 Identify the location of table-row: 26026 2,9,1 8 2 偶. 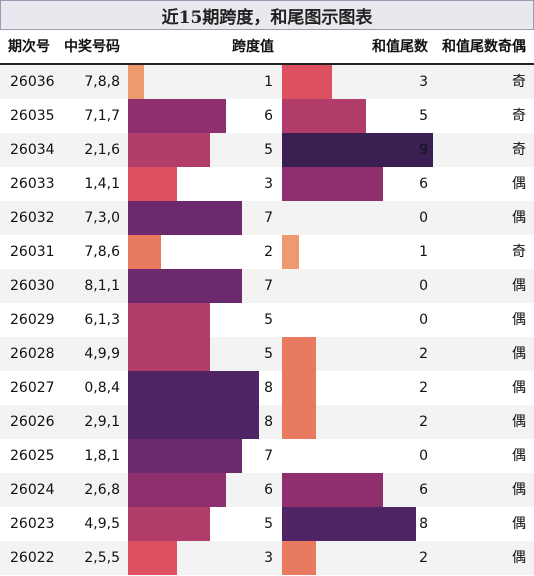
(267, 422).